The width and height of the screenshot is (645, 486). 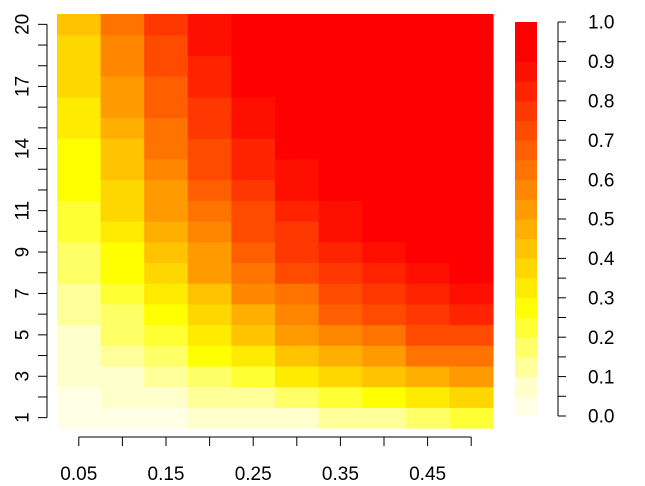 I want to click on colorbar-tick-label: 0.8, so click(x=601, y=101).